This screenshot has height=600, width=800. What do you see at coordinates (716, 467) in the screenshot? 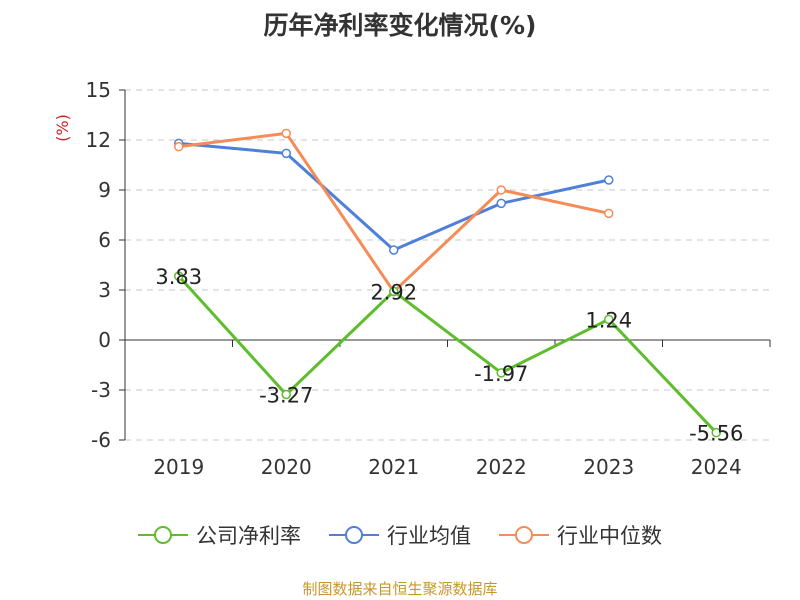
I see `x-tick-label: 2024` at bounding box center [716, 467].